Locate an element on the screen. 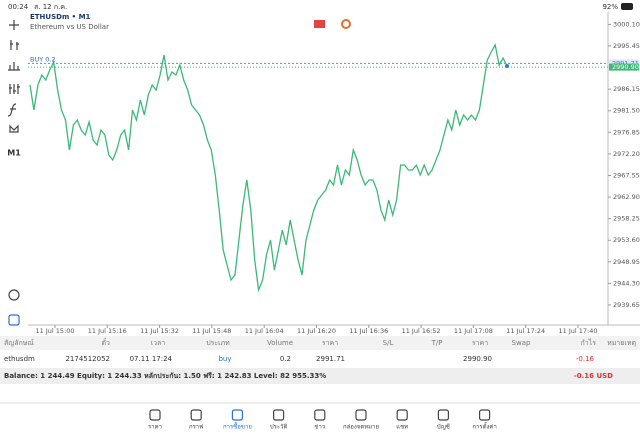  x-tick-label: 11 Jul 17:40 is located at coordinates (578, 331).